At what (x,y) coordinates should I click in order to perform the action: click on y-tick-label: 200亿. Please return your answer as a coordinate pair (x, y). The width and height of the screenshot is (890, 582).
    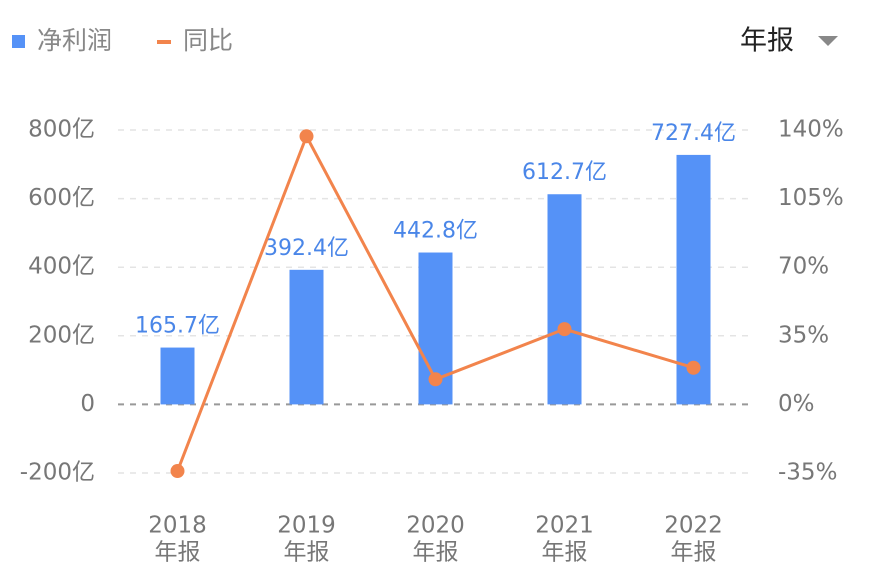
    Looking at the image, I should click on (61, 335).